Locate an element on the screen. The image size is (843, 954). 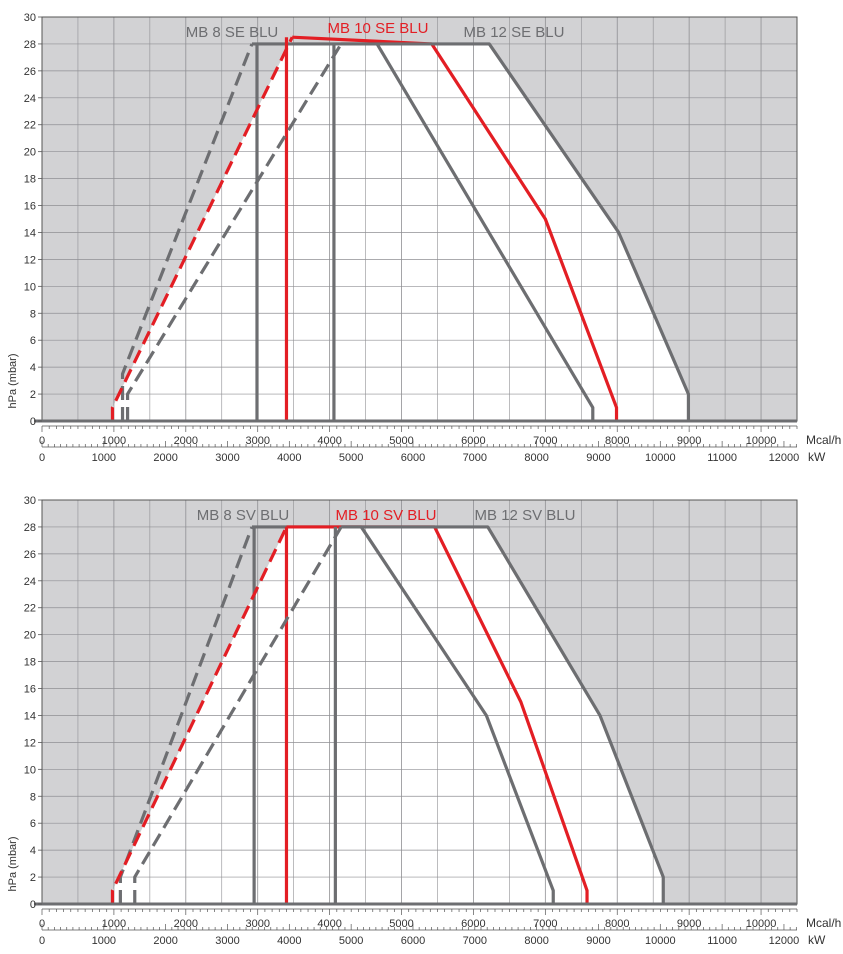
chart-2-y-tick-label: 28 is located at coordinates (30, 528).